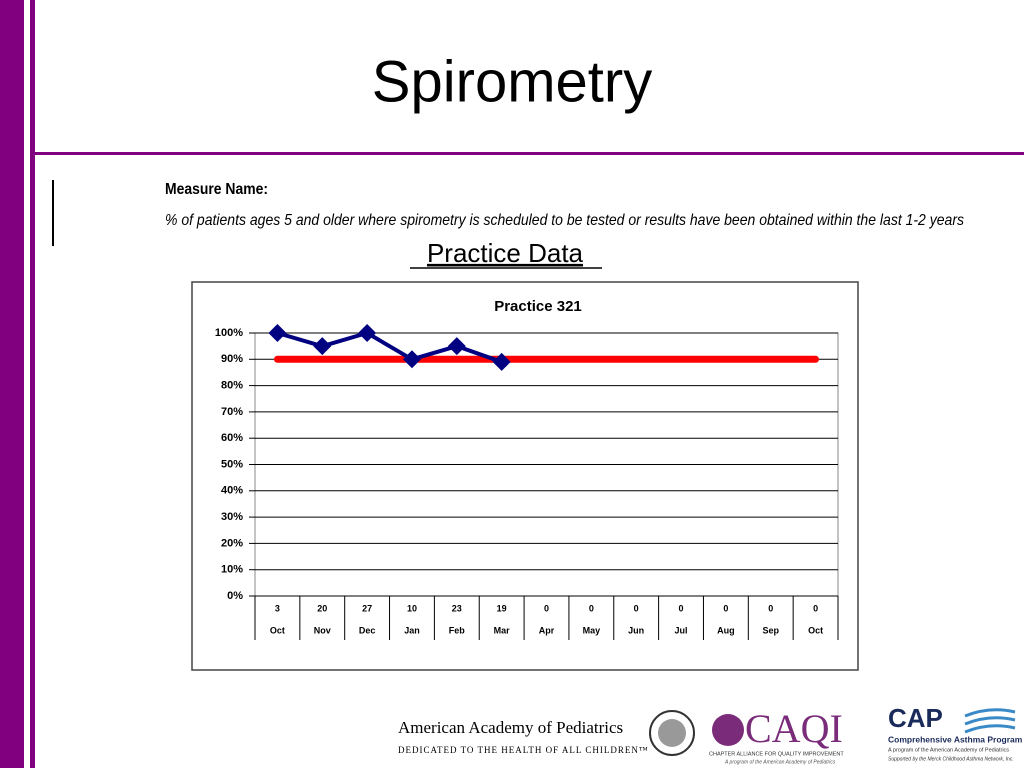 The width and height of the screenshot is (1024, 768). What do you see at coordinates (232, 438) in the screenshot?
I see `y-tick-label: 60%` at bounding box center [232, 438].